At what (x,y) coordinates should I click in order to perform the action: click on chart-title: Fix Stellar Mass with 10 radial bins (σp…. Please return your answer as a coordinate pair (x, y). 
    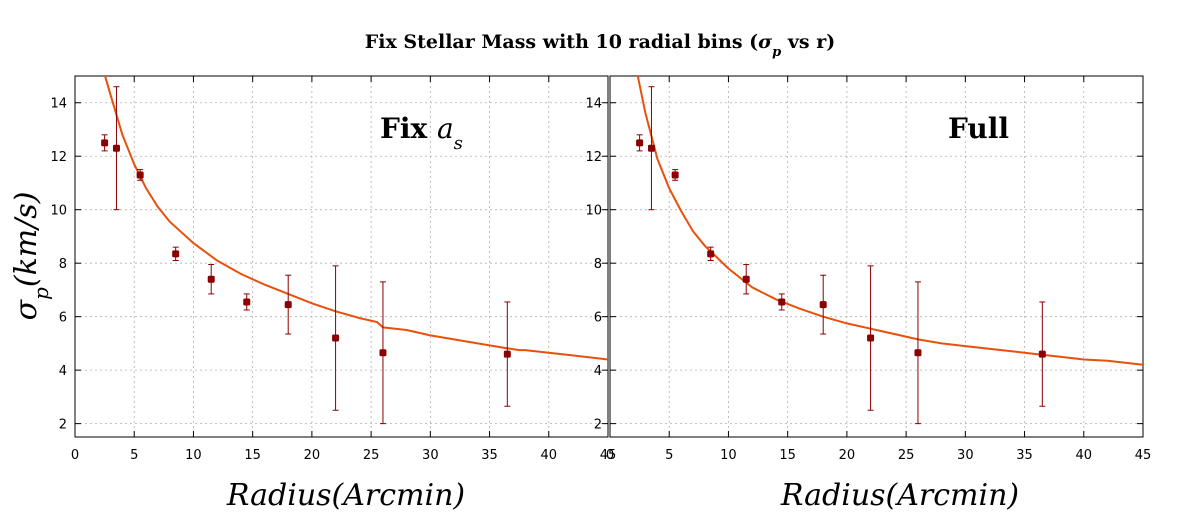
    Looking at the image, I should click on (600, 45).